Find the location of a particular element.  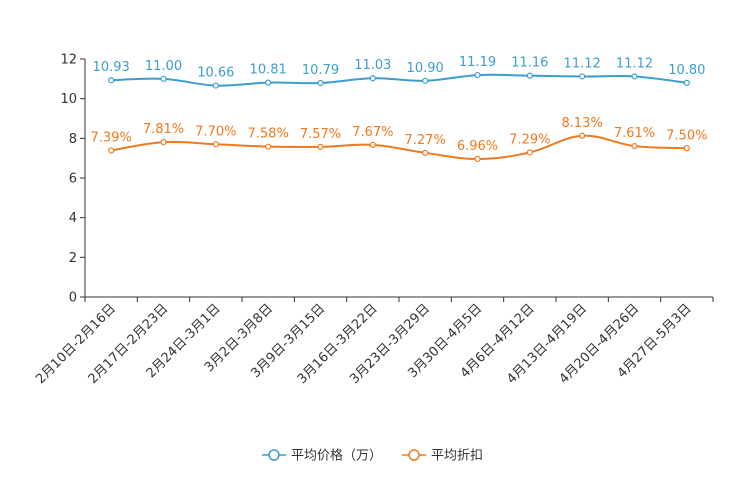

data-label: 7.50% is located at coordinates (686, 135).